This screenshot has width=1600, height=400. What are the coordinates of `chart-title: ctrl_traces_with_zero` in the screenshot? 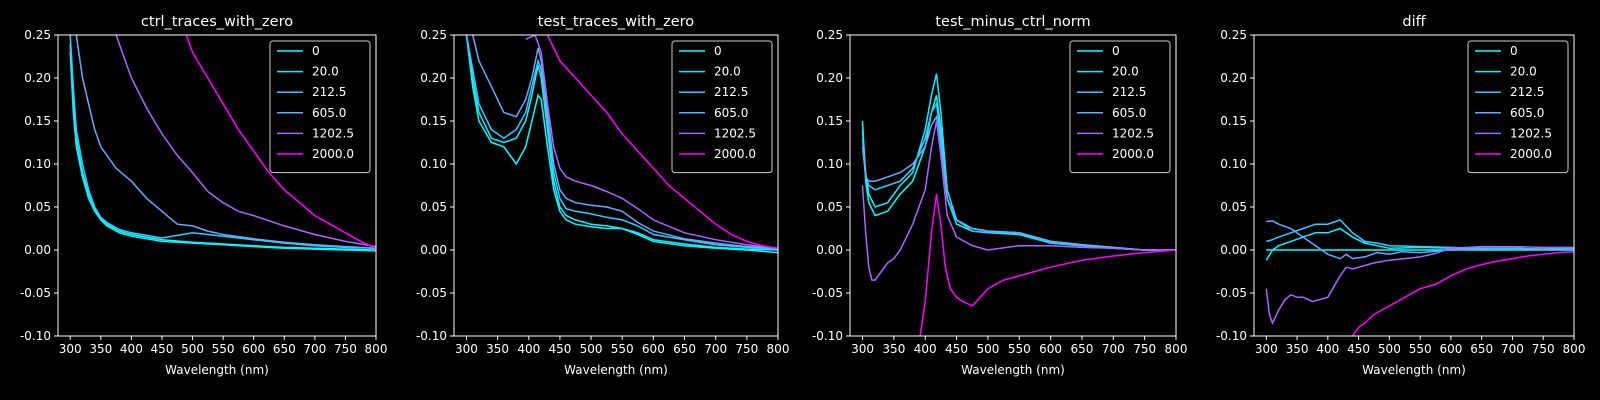 It's located at (217, 22).